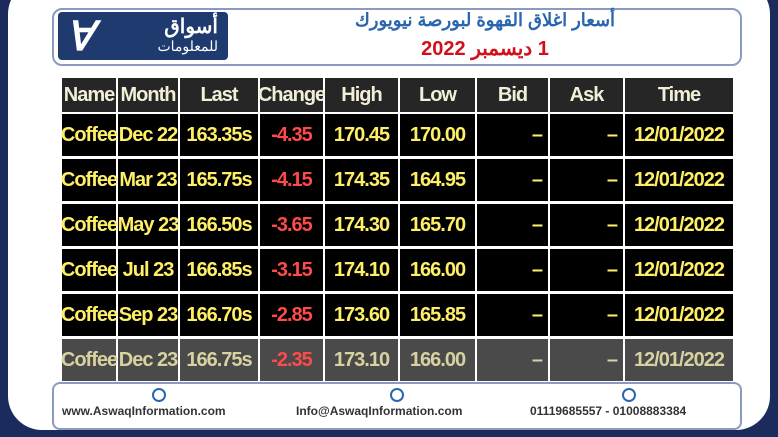 The height and width of the screenshot is (437, 778). Describe the element at coordinates (361, 315) in the screenshot. I see `table-cell: 173.60` at that location.